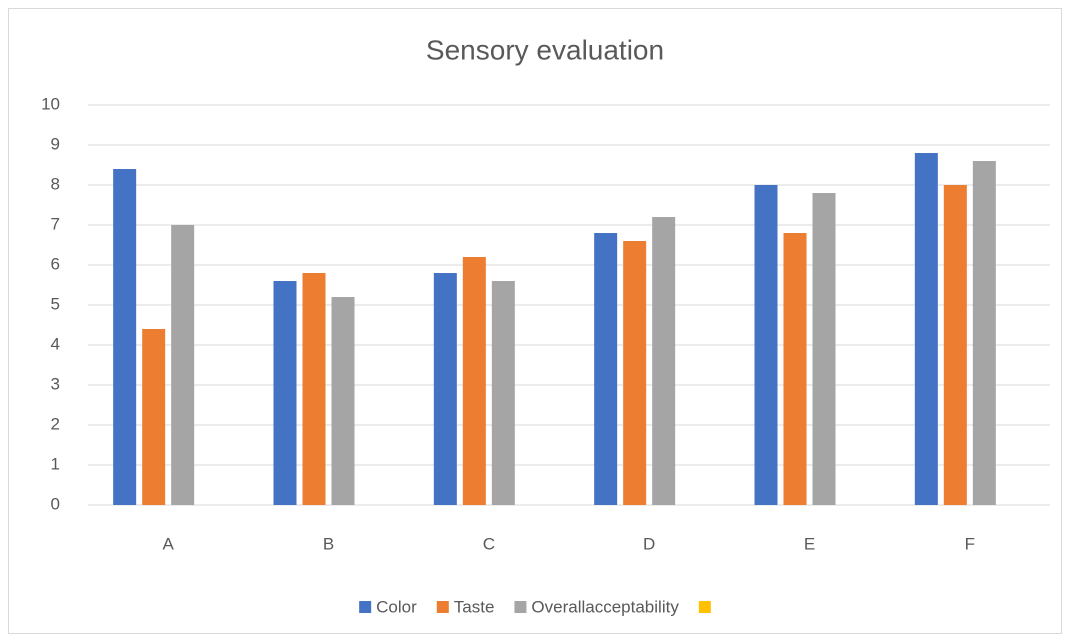 The height and width of the screenshot is (642, 1070). I want to click on x-tick-label: F, so click(970, 543).